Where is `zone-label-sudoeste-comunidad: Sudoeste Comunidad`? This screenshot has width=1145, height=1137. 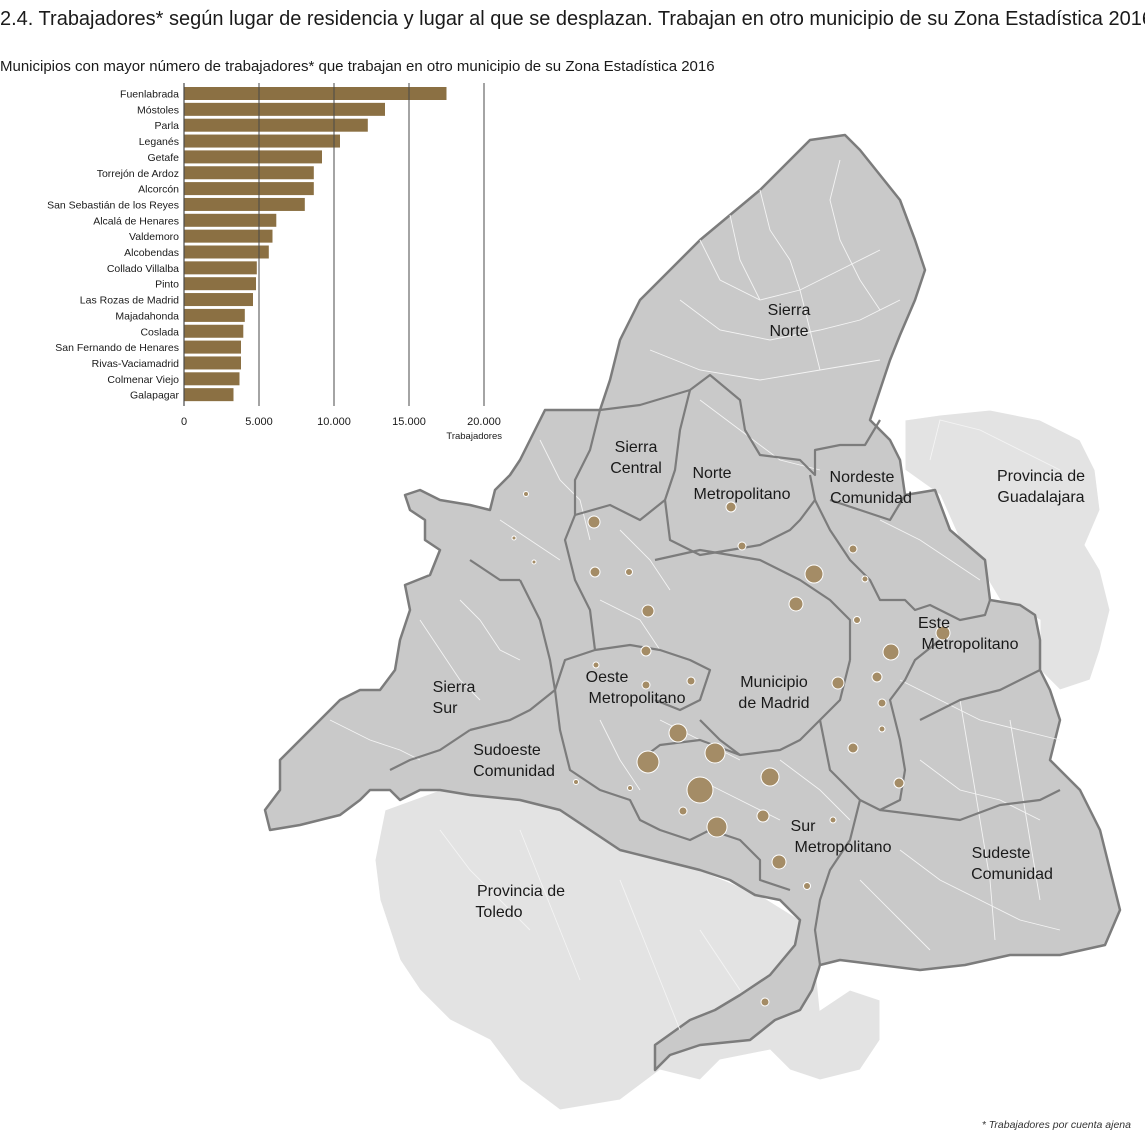 zone-label-sudoeste-comunidad: Sudoeste Comunidad is located at coordinates (514, 761).